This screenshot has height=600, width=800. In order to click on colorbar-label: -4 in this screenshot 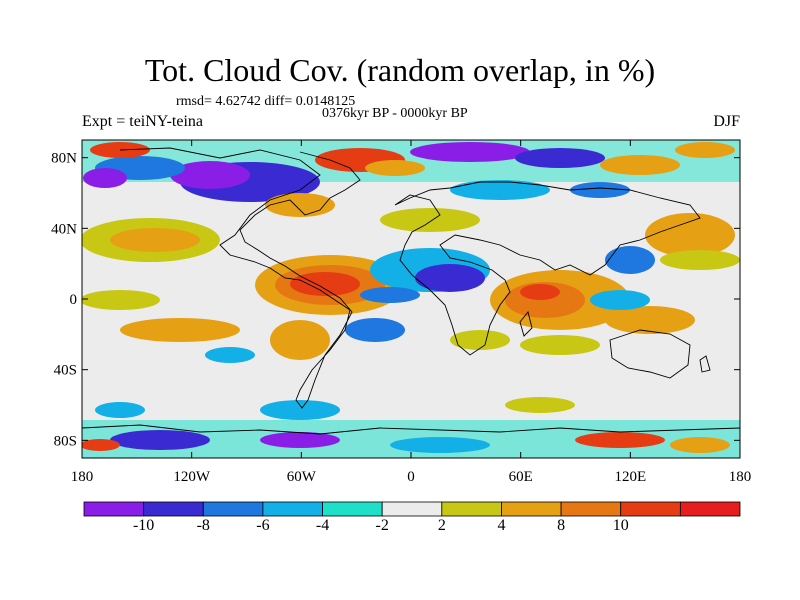, I will do `click(322, 525)`.